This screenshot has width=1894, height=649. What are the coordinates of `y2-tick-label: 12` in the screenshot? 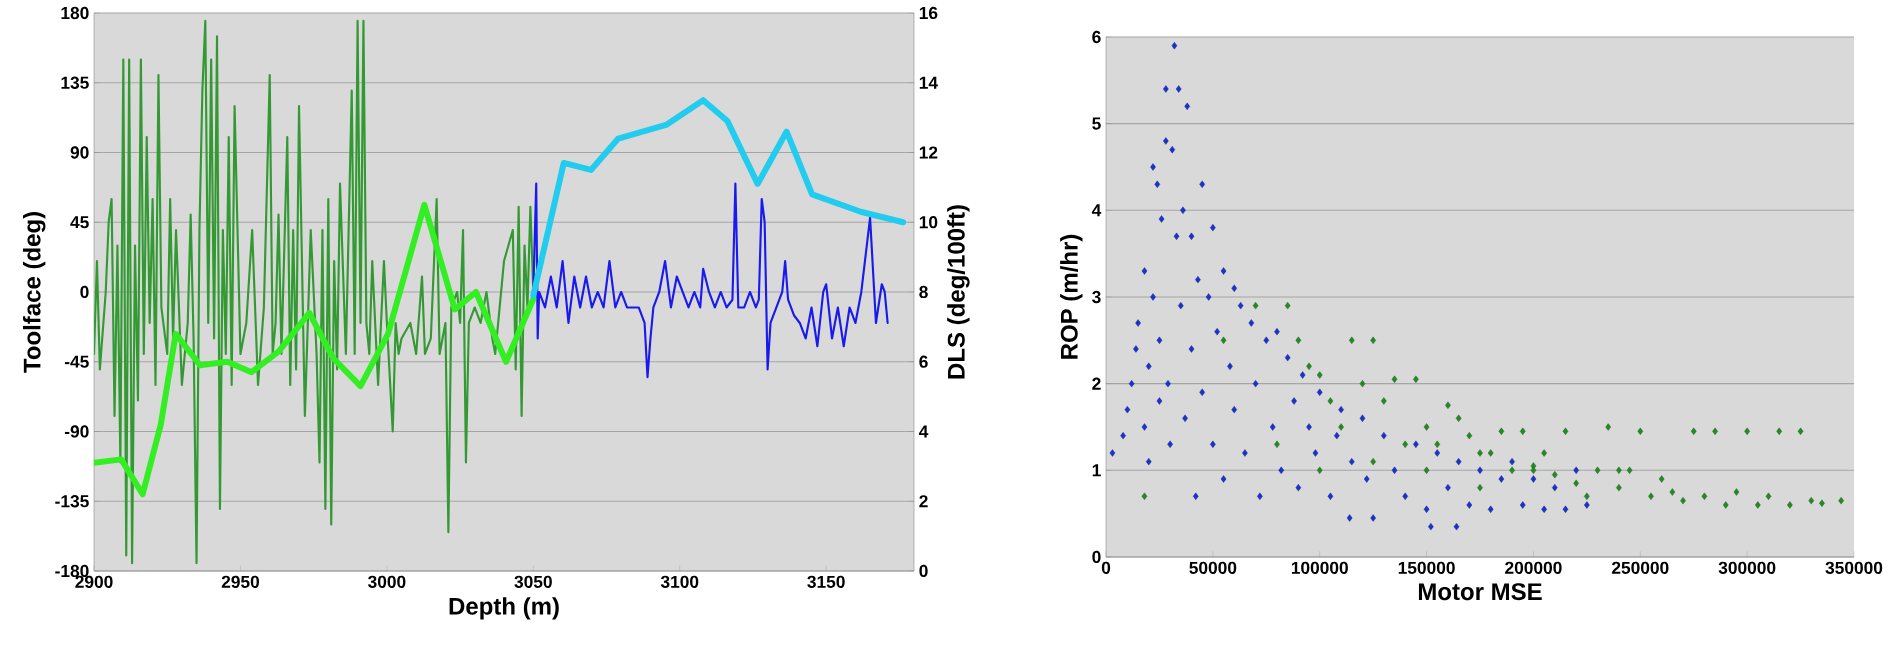 It's located at (928, 152).